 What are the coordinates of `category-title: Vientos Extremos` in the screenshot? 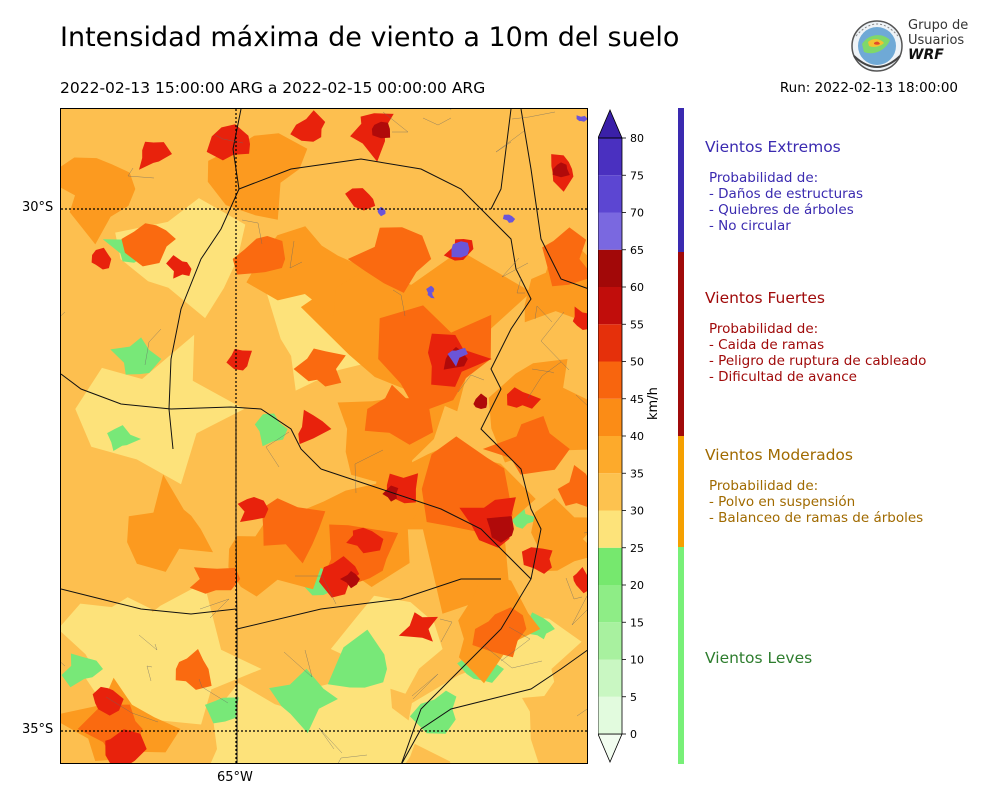 It's located at (773, 147).